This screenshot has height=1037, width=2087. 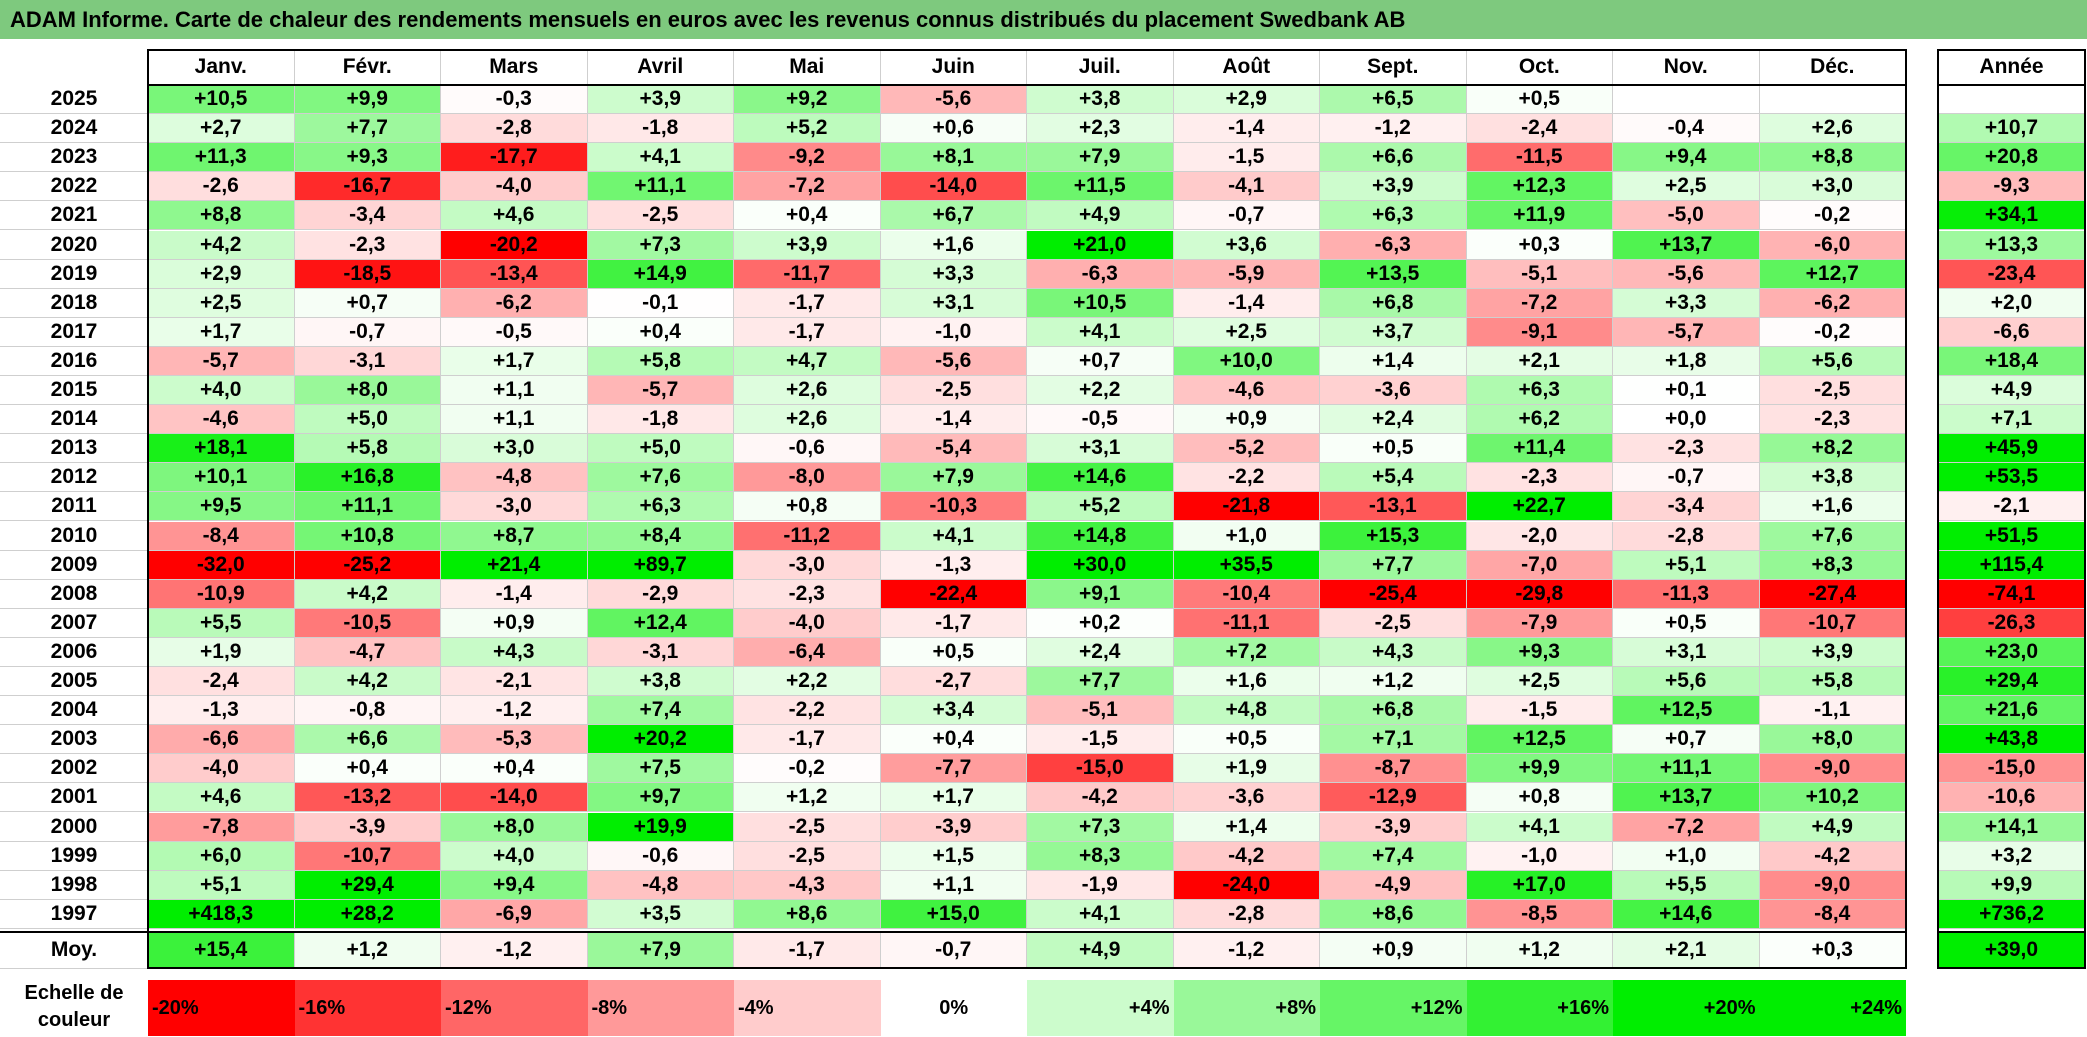 I want to click on row-year-label: 2014, so click(x=74, y=420).